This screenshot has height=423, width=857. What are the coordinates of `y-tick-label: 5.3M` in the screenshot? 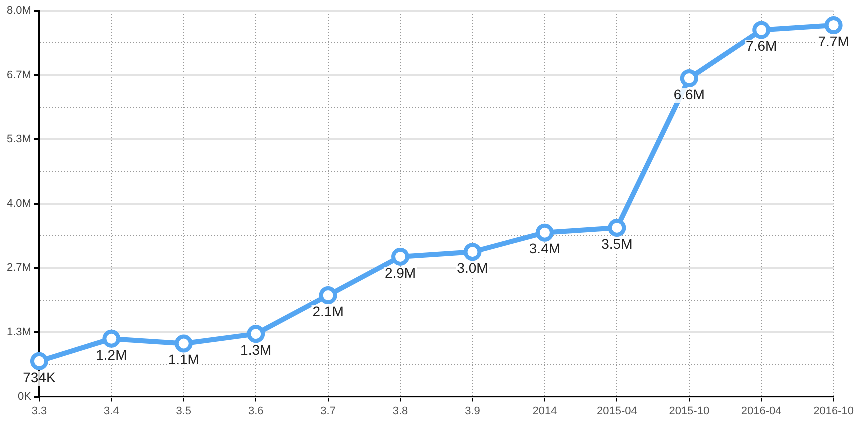 It's located at (19, 140).